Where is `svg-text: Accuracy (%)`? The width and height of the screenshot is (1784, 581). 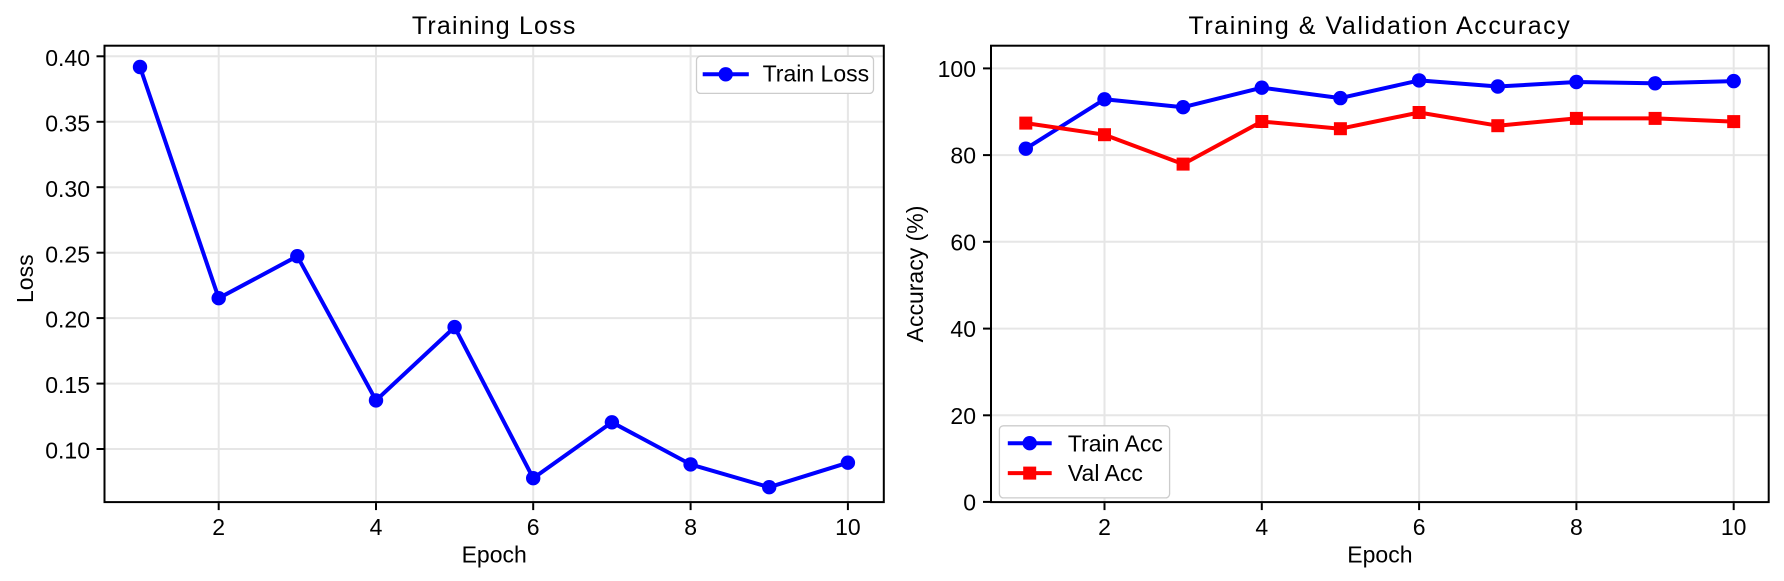 svg-text: Accuracy (%) is located at coordinates (915, 274).